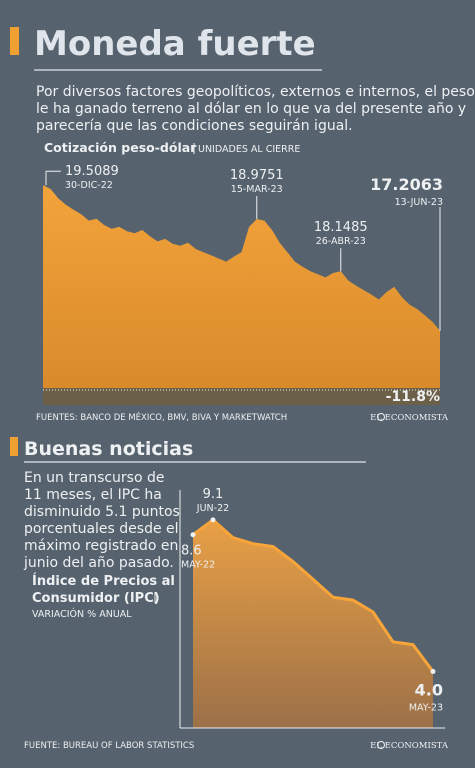  What do you see at coordinates (419, 202) in the screenshot?
I see `date-label: 13-JUN-23` at bounding box center [419, 202].